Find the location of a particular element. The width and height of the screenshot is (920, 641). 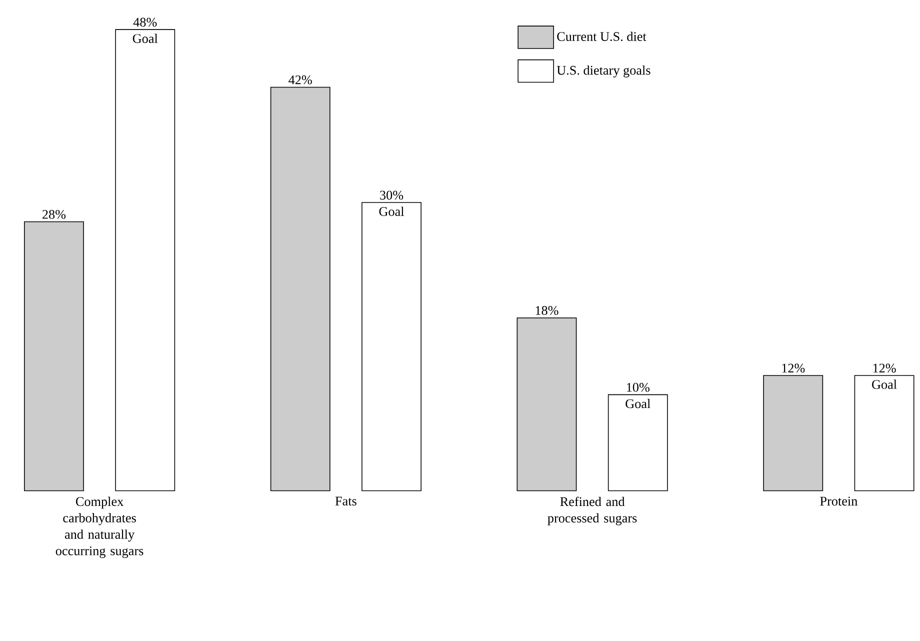

x-tick-label: Fats is located at coordinates (345, 501).